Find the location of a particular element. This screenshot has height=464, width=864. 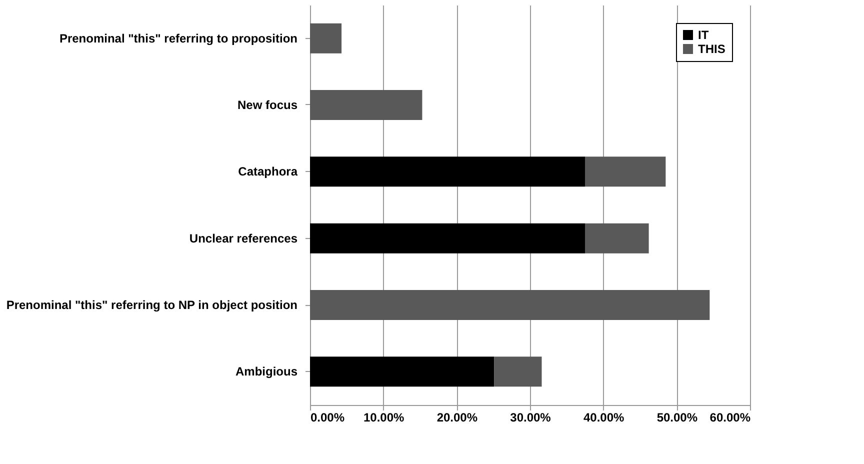

legend-label: IT is located at coordinates (704, 35).